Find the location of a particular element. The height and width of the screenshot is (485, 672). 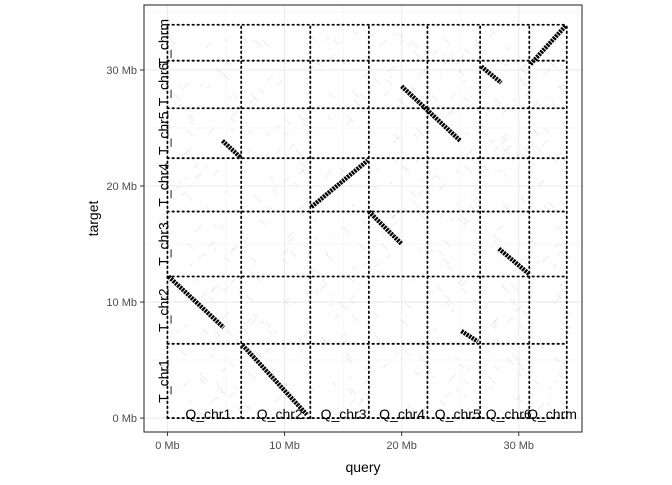

query-chromosome-label: Q_chr1 is located at coordinates (208, 414).